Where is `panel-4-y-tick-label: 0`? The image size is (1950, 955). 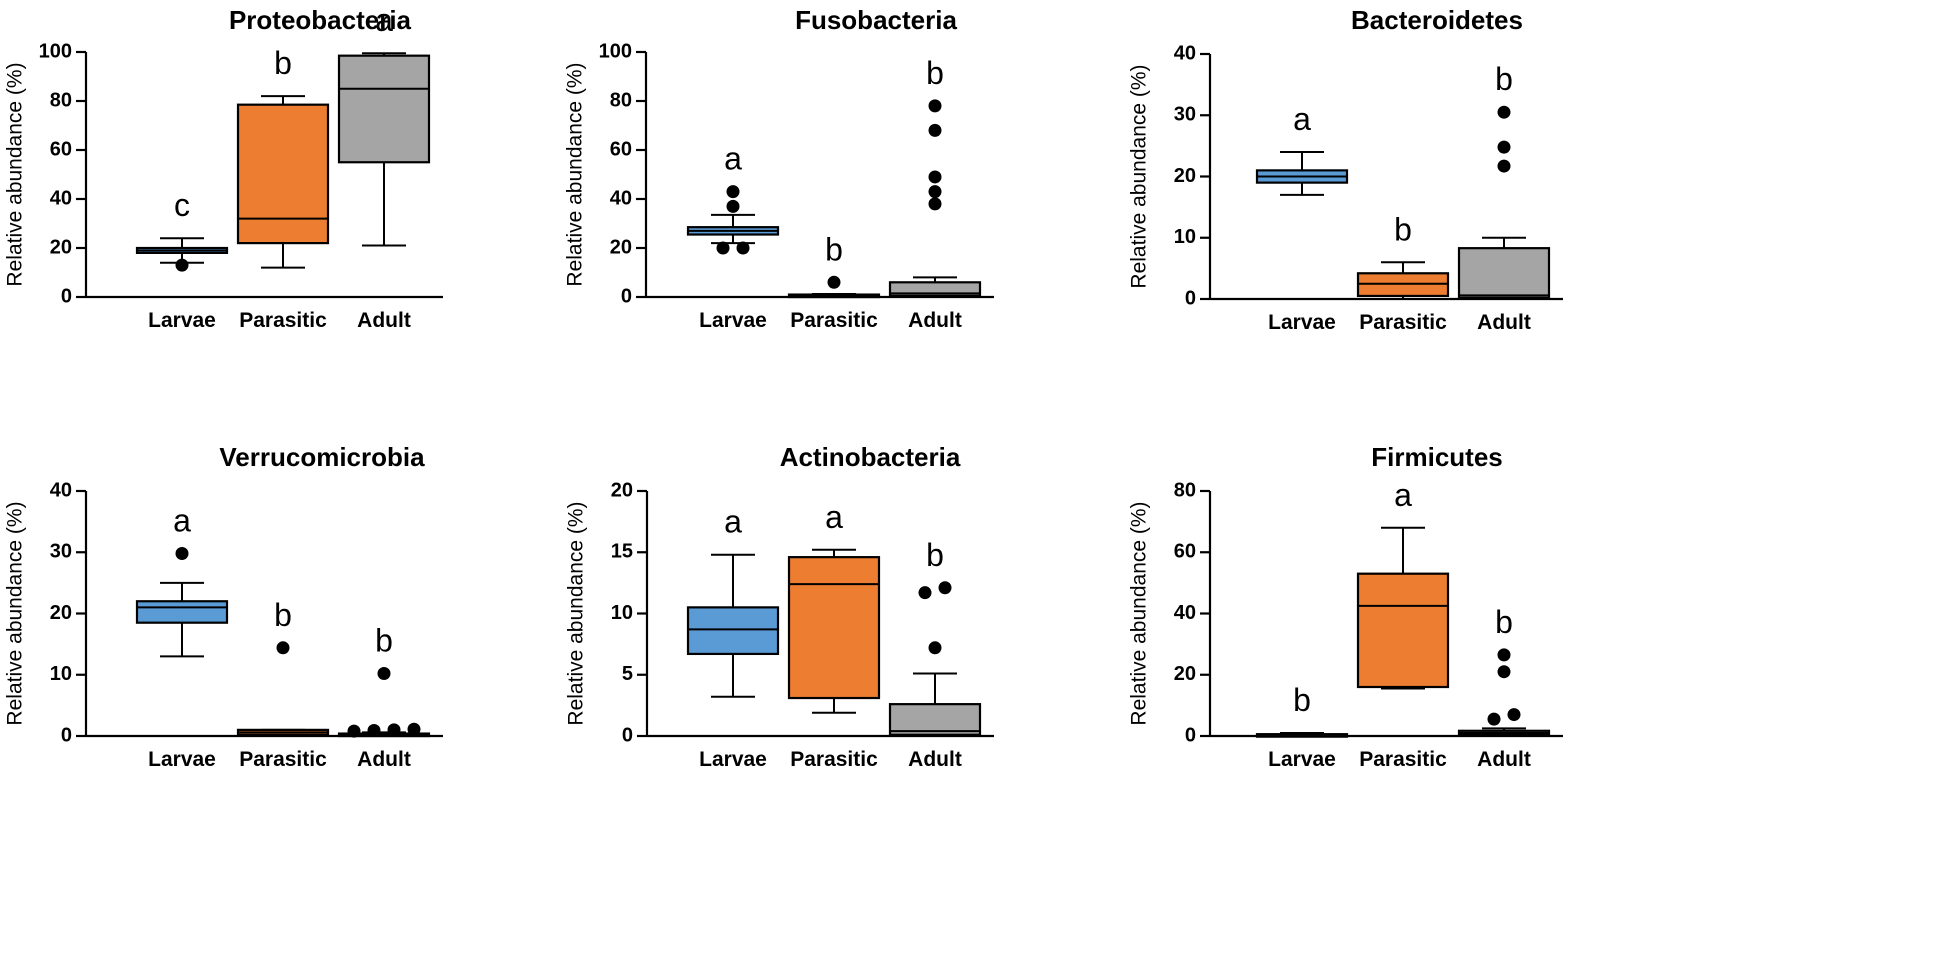 panel-4-y-tick-label: 0 is located at coordinates (66, 735).